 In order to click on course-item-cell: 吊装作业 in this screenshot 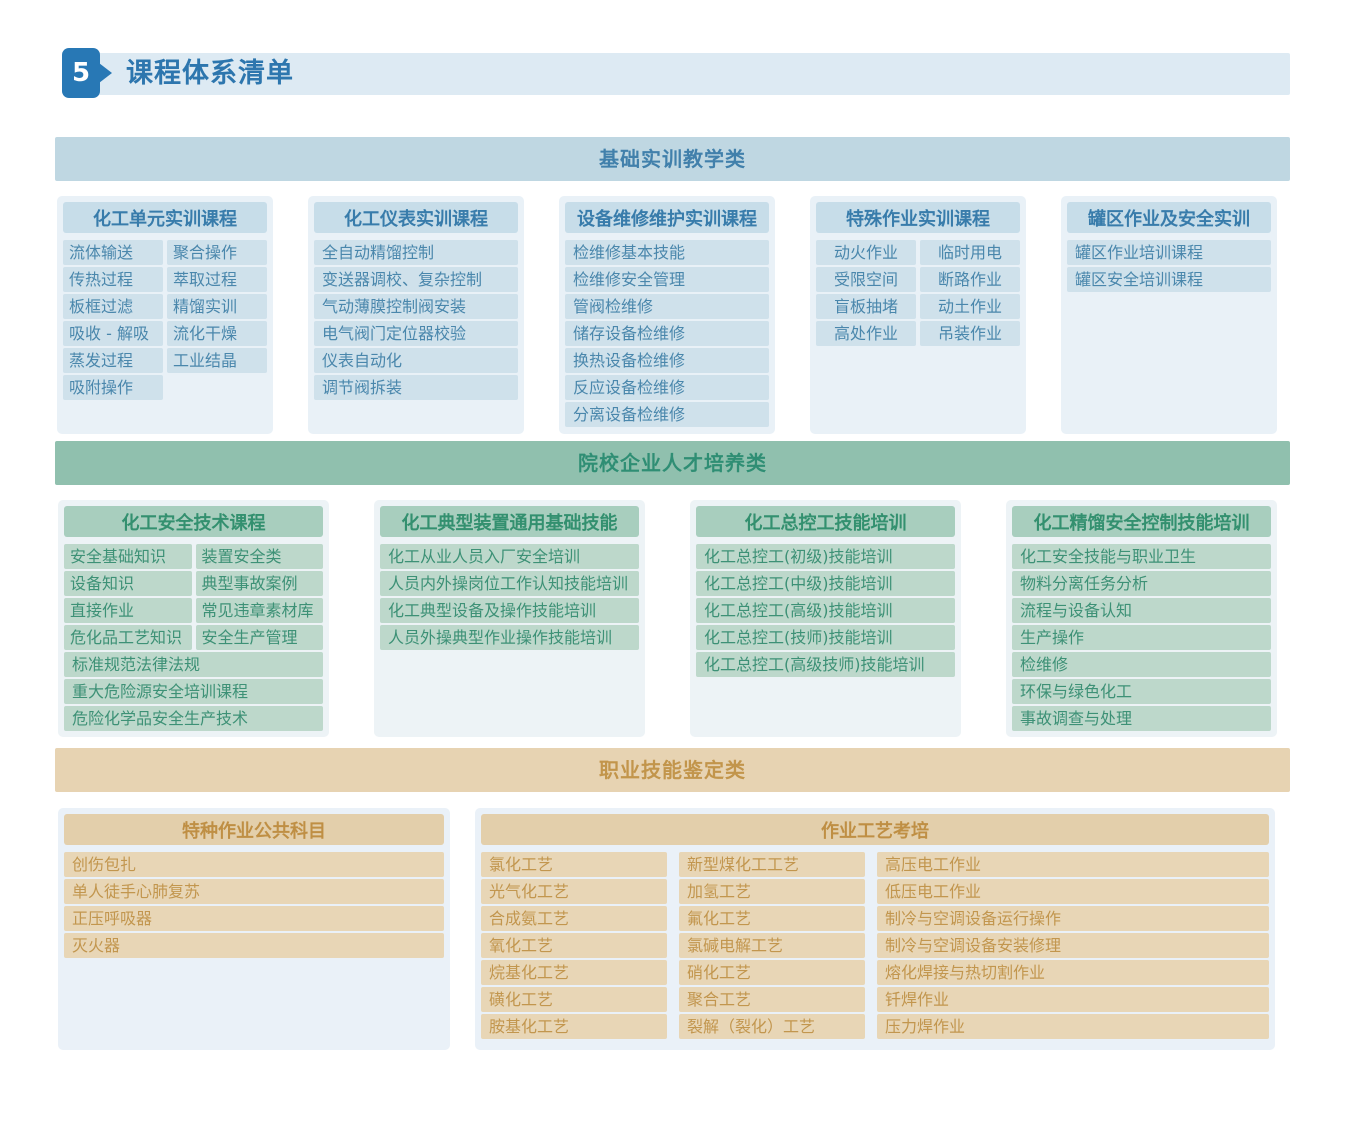, I will do `click(970, 333)`.